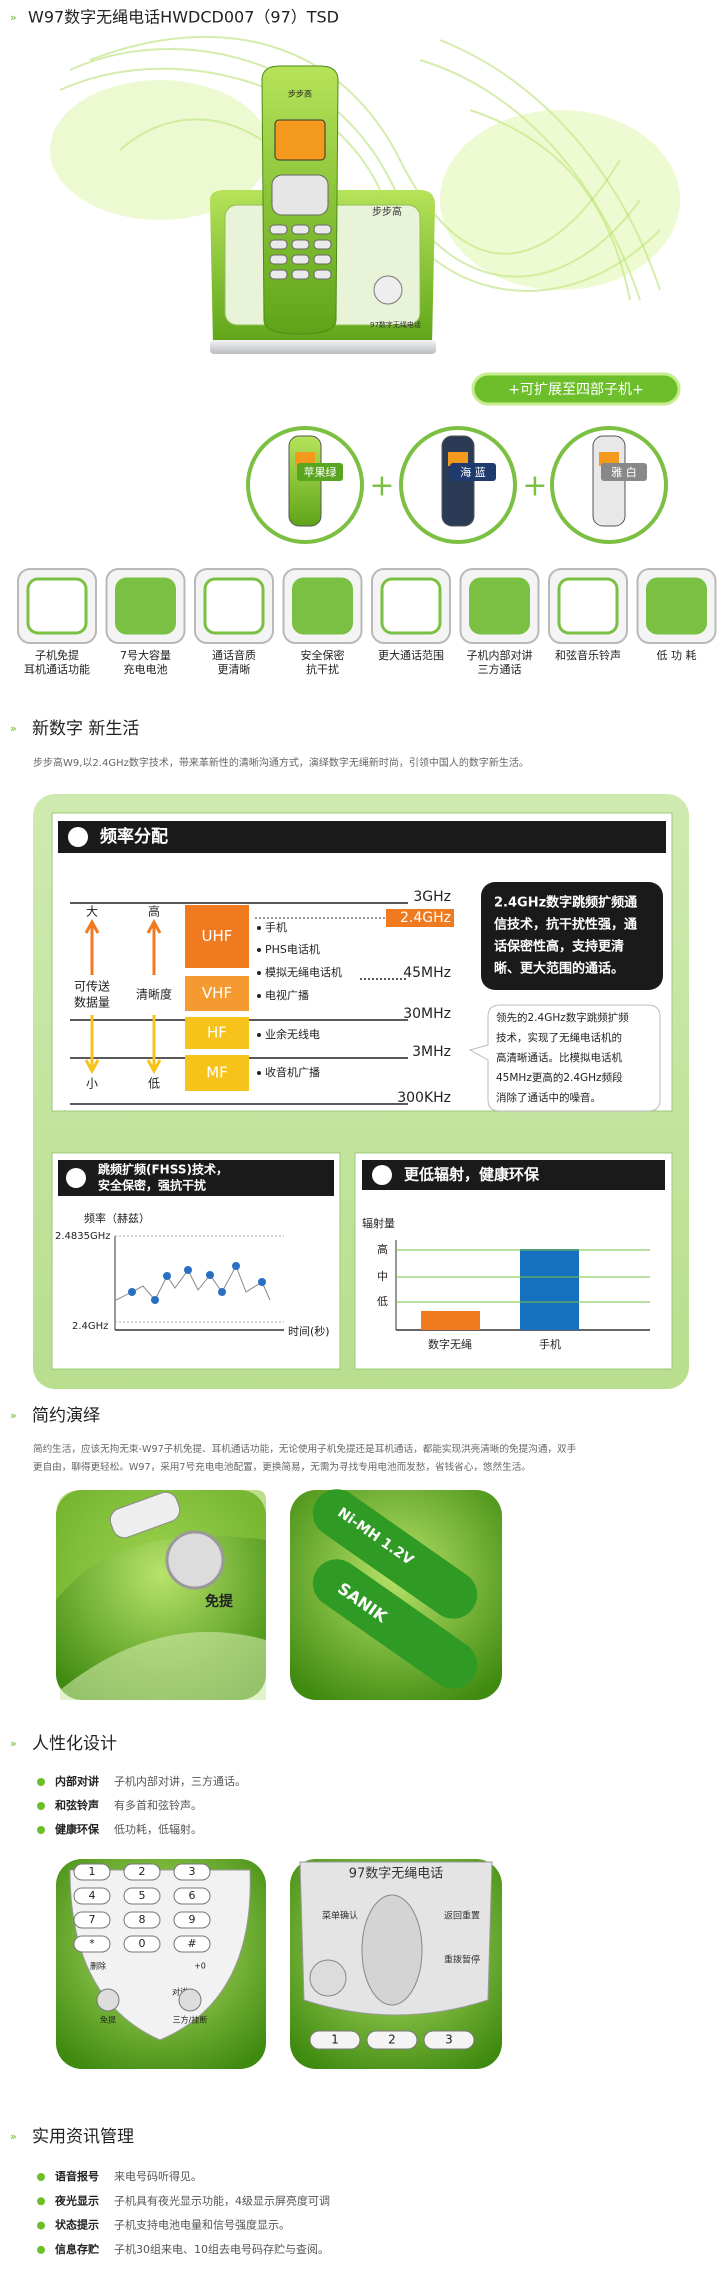 This screenshot has height=2287, width=725. Describe the element at coordinates (92, 912) in the screenshot. I see `scale-top: 大` at that location.